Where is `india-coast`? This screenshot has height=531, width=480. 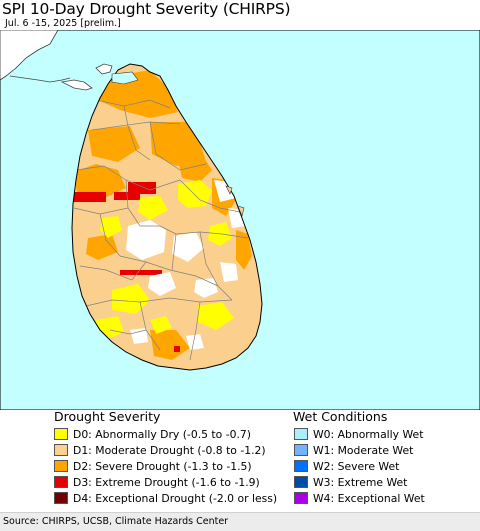 india-coast is located at coordinates (29, 55).